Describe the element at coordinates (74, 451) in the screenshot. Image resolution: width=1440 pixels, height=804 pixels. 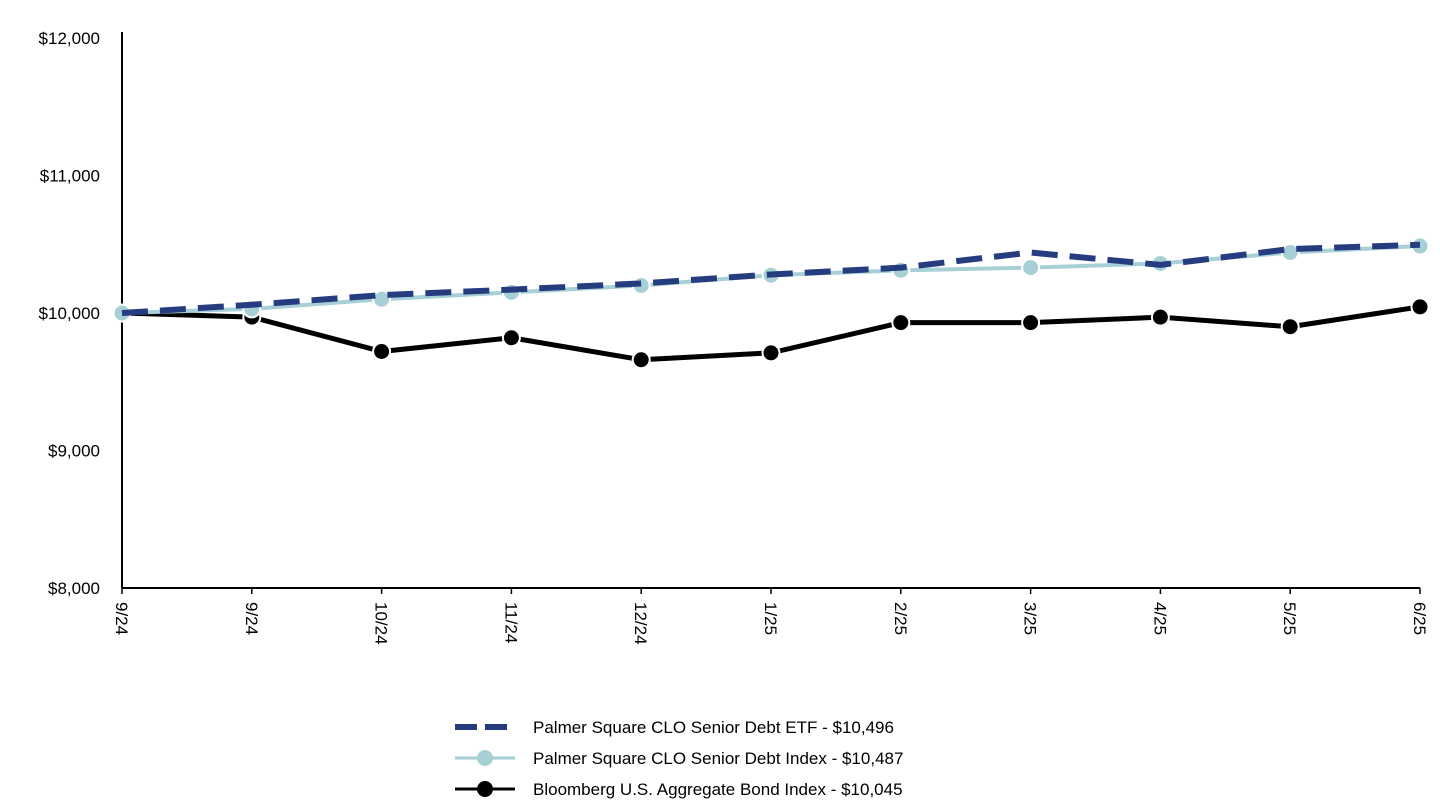
I see `y-tick-label: $9,000` at that location.